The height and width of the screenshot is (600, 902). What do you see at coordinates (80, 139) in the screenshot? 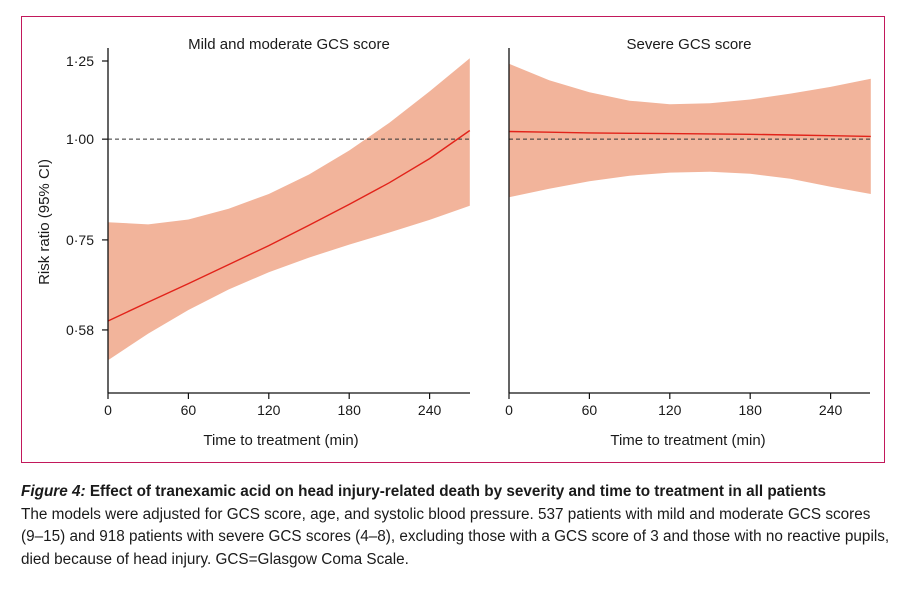
I see `y-tick-label: 1·00` at bounding box center [80, 139].